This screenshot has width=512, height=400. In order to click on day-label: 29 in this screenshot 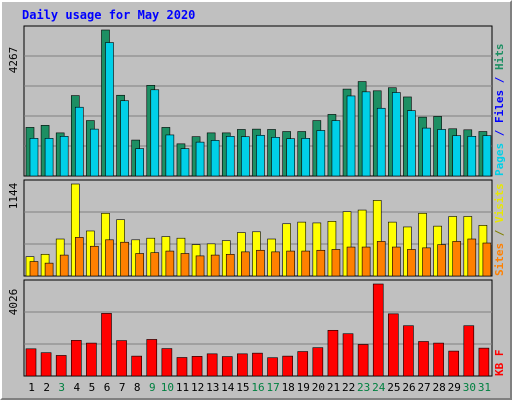, I will do `click(454, 387)`.